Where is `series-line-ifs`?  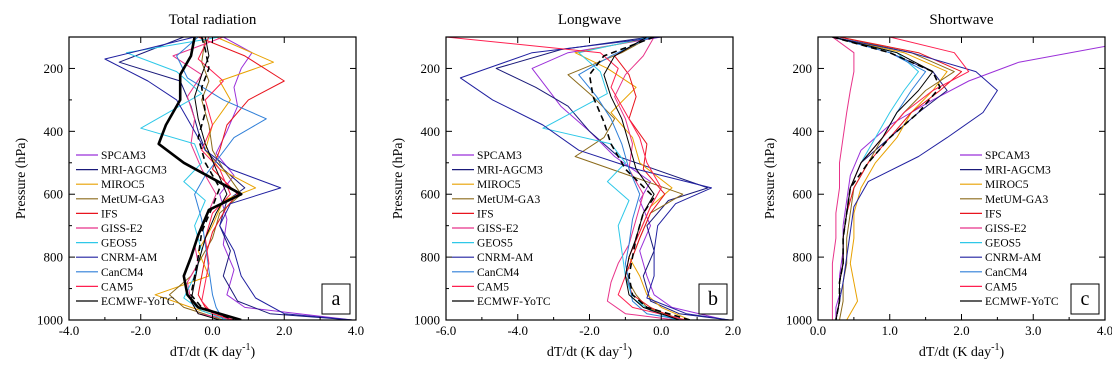 series-line-ifs is located at coordinates (241, 178).